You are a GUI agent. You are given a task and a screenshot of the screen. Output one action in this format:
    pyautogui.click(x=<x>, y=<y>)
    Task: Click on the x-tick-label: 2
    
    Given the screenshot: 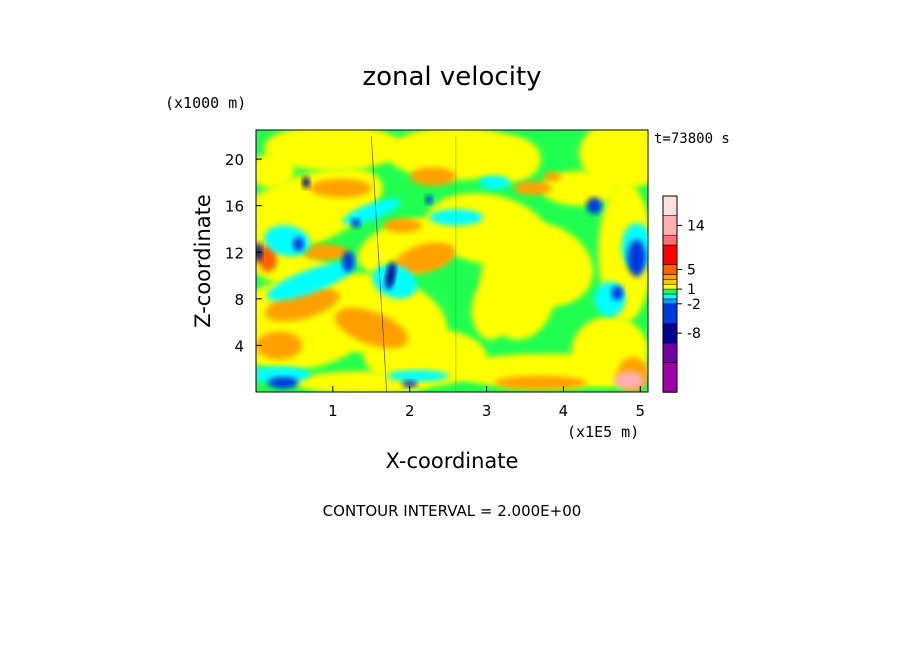 What is the action you would take?
    pyautogui.click(x=410, y=411)
    